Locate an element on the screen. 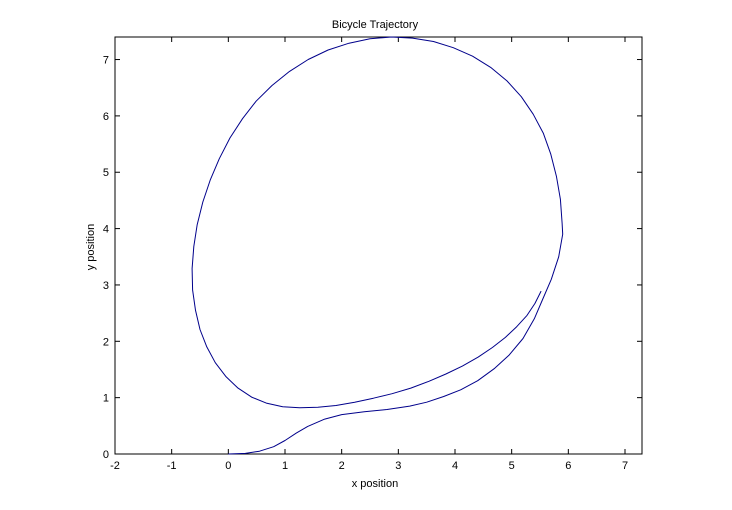 This screenshot has width=732, height=510. x-tick-label: 0 is located at coordinates (228, 466).